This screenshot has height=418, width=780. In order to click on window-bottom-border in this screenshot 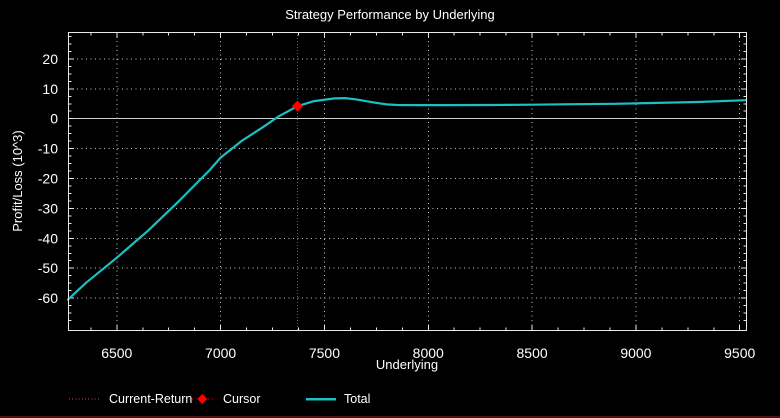, I will do `click(390, 417)`.